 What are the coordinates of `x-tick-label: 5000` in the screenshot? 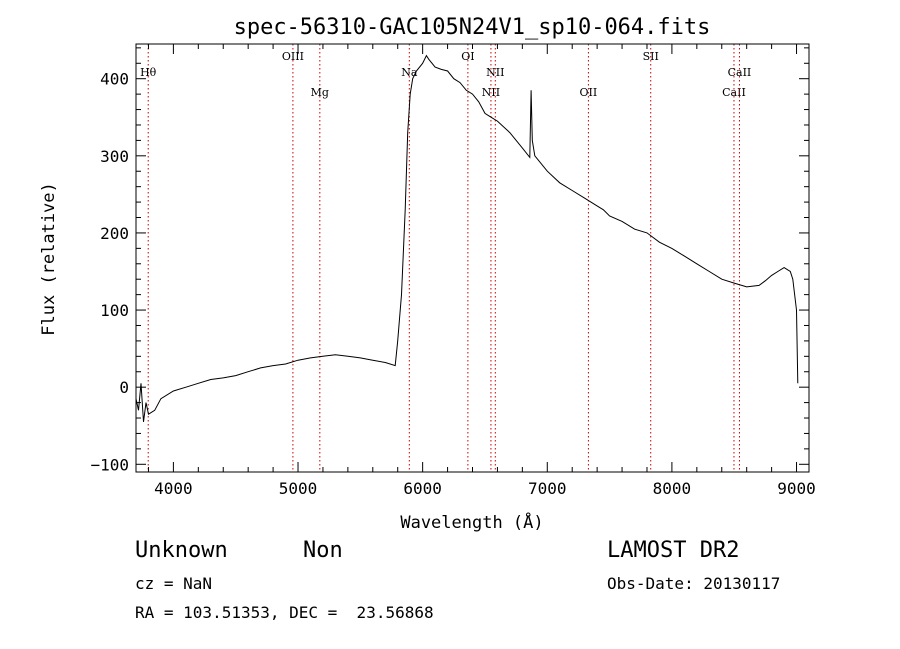 It's located at (298, 488).